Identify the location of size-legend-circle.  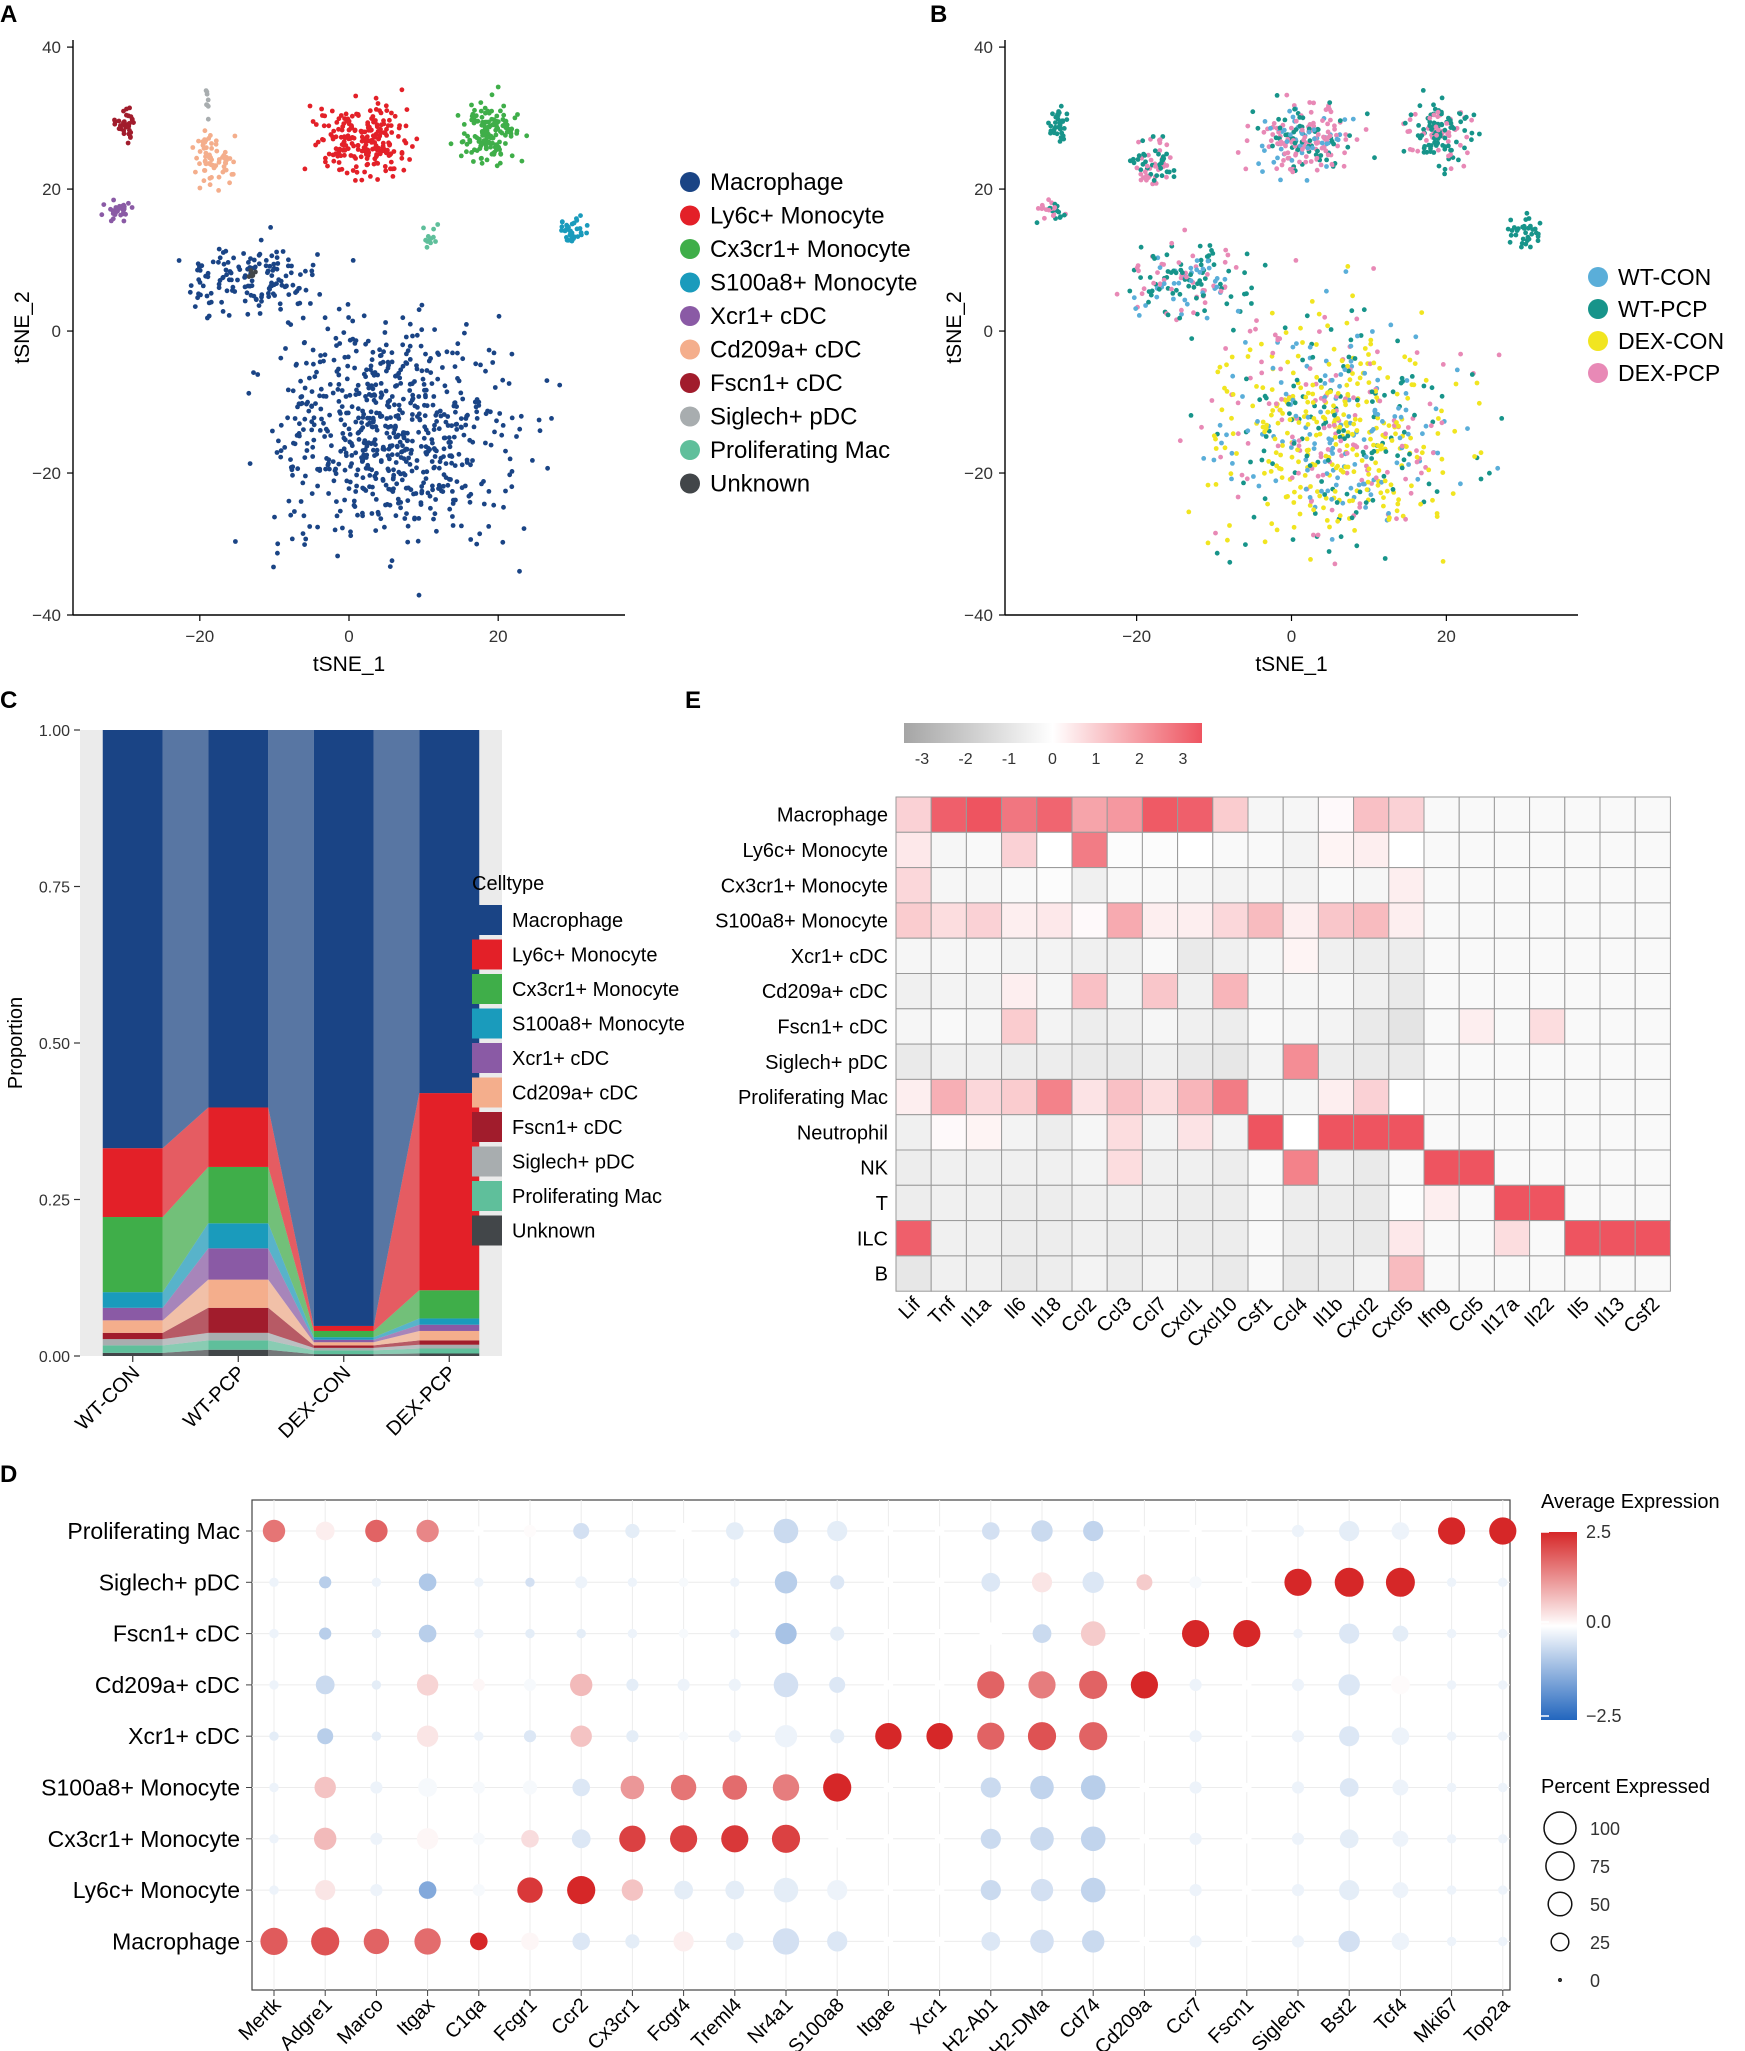
(1560, 1828).